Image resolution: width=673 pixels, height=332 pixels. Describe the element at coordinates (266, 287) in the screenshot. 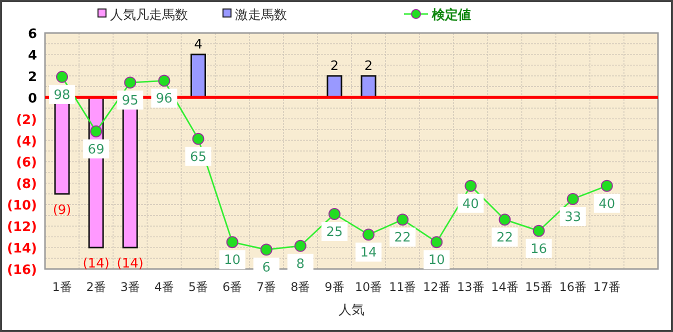

I see `x-tick-label: 7番` at that location.